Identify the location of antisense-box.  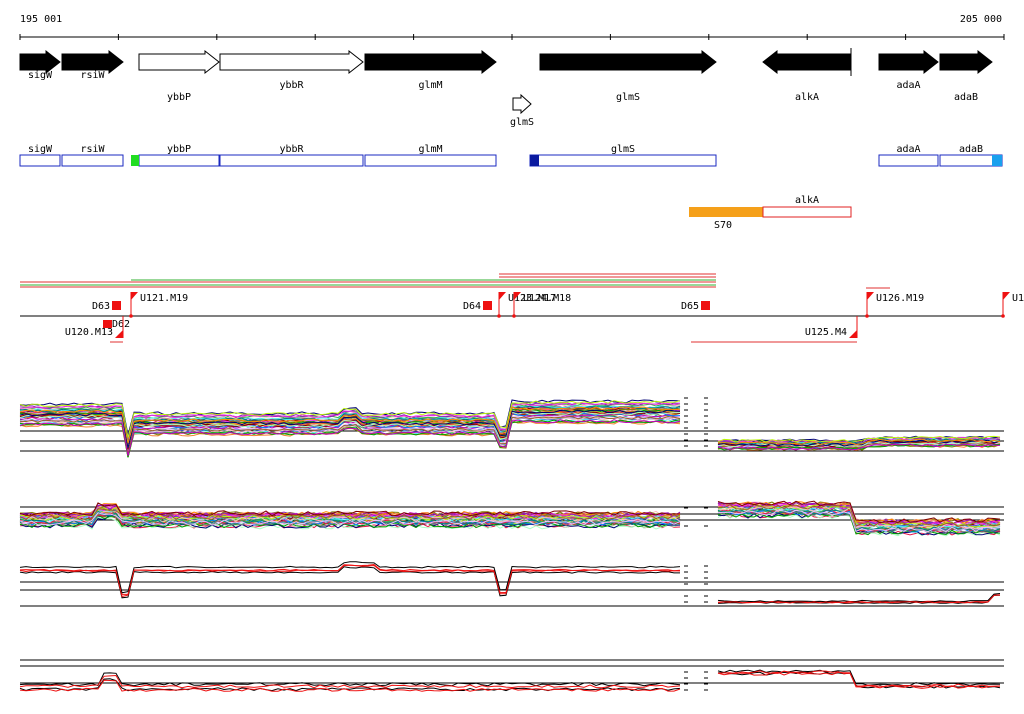
(807, 212).